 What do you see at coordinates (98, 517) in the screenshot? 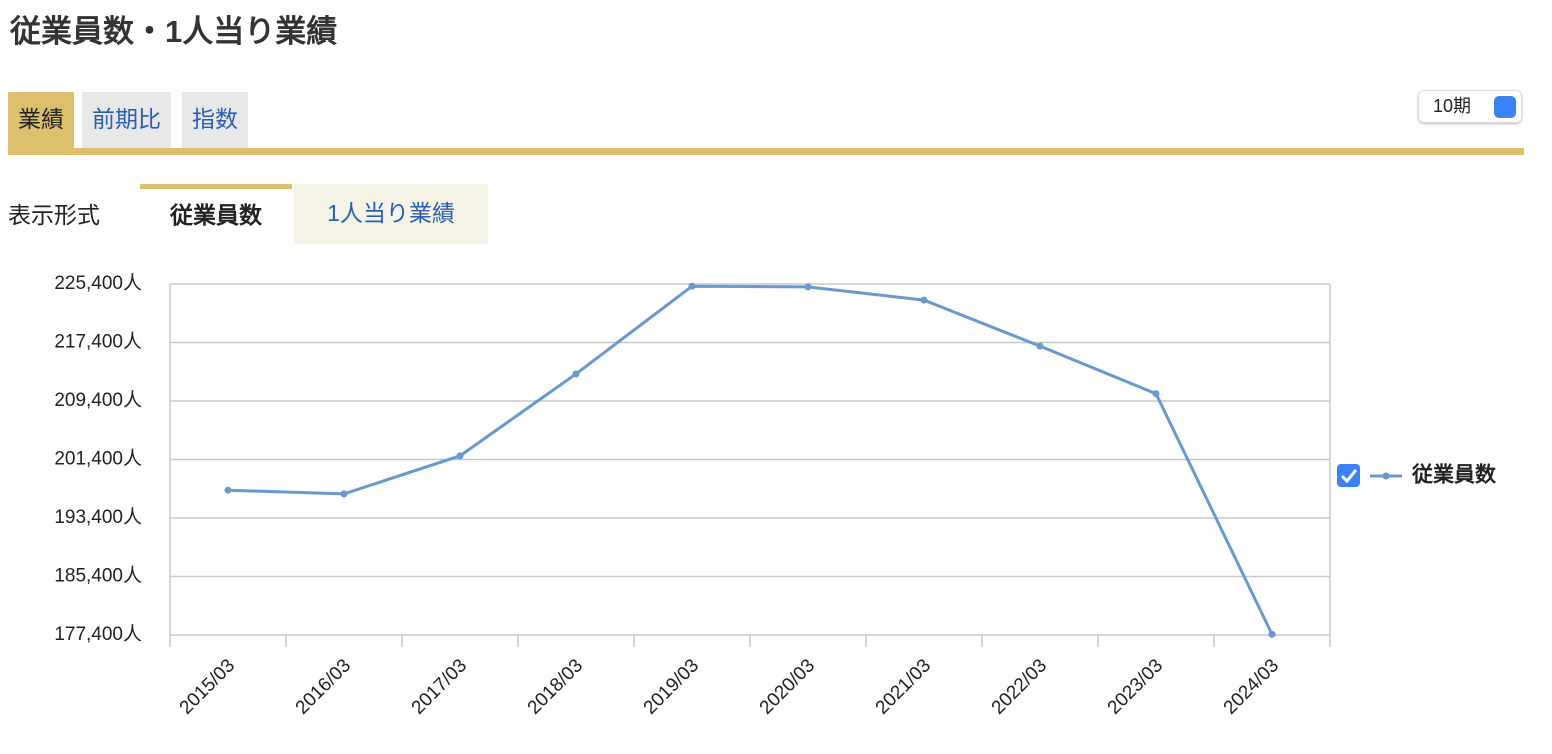
I see `y-tick-label: 193,400人` at bounding box center [98, 517].